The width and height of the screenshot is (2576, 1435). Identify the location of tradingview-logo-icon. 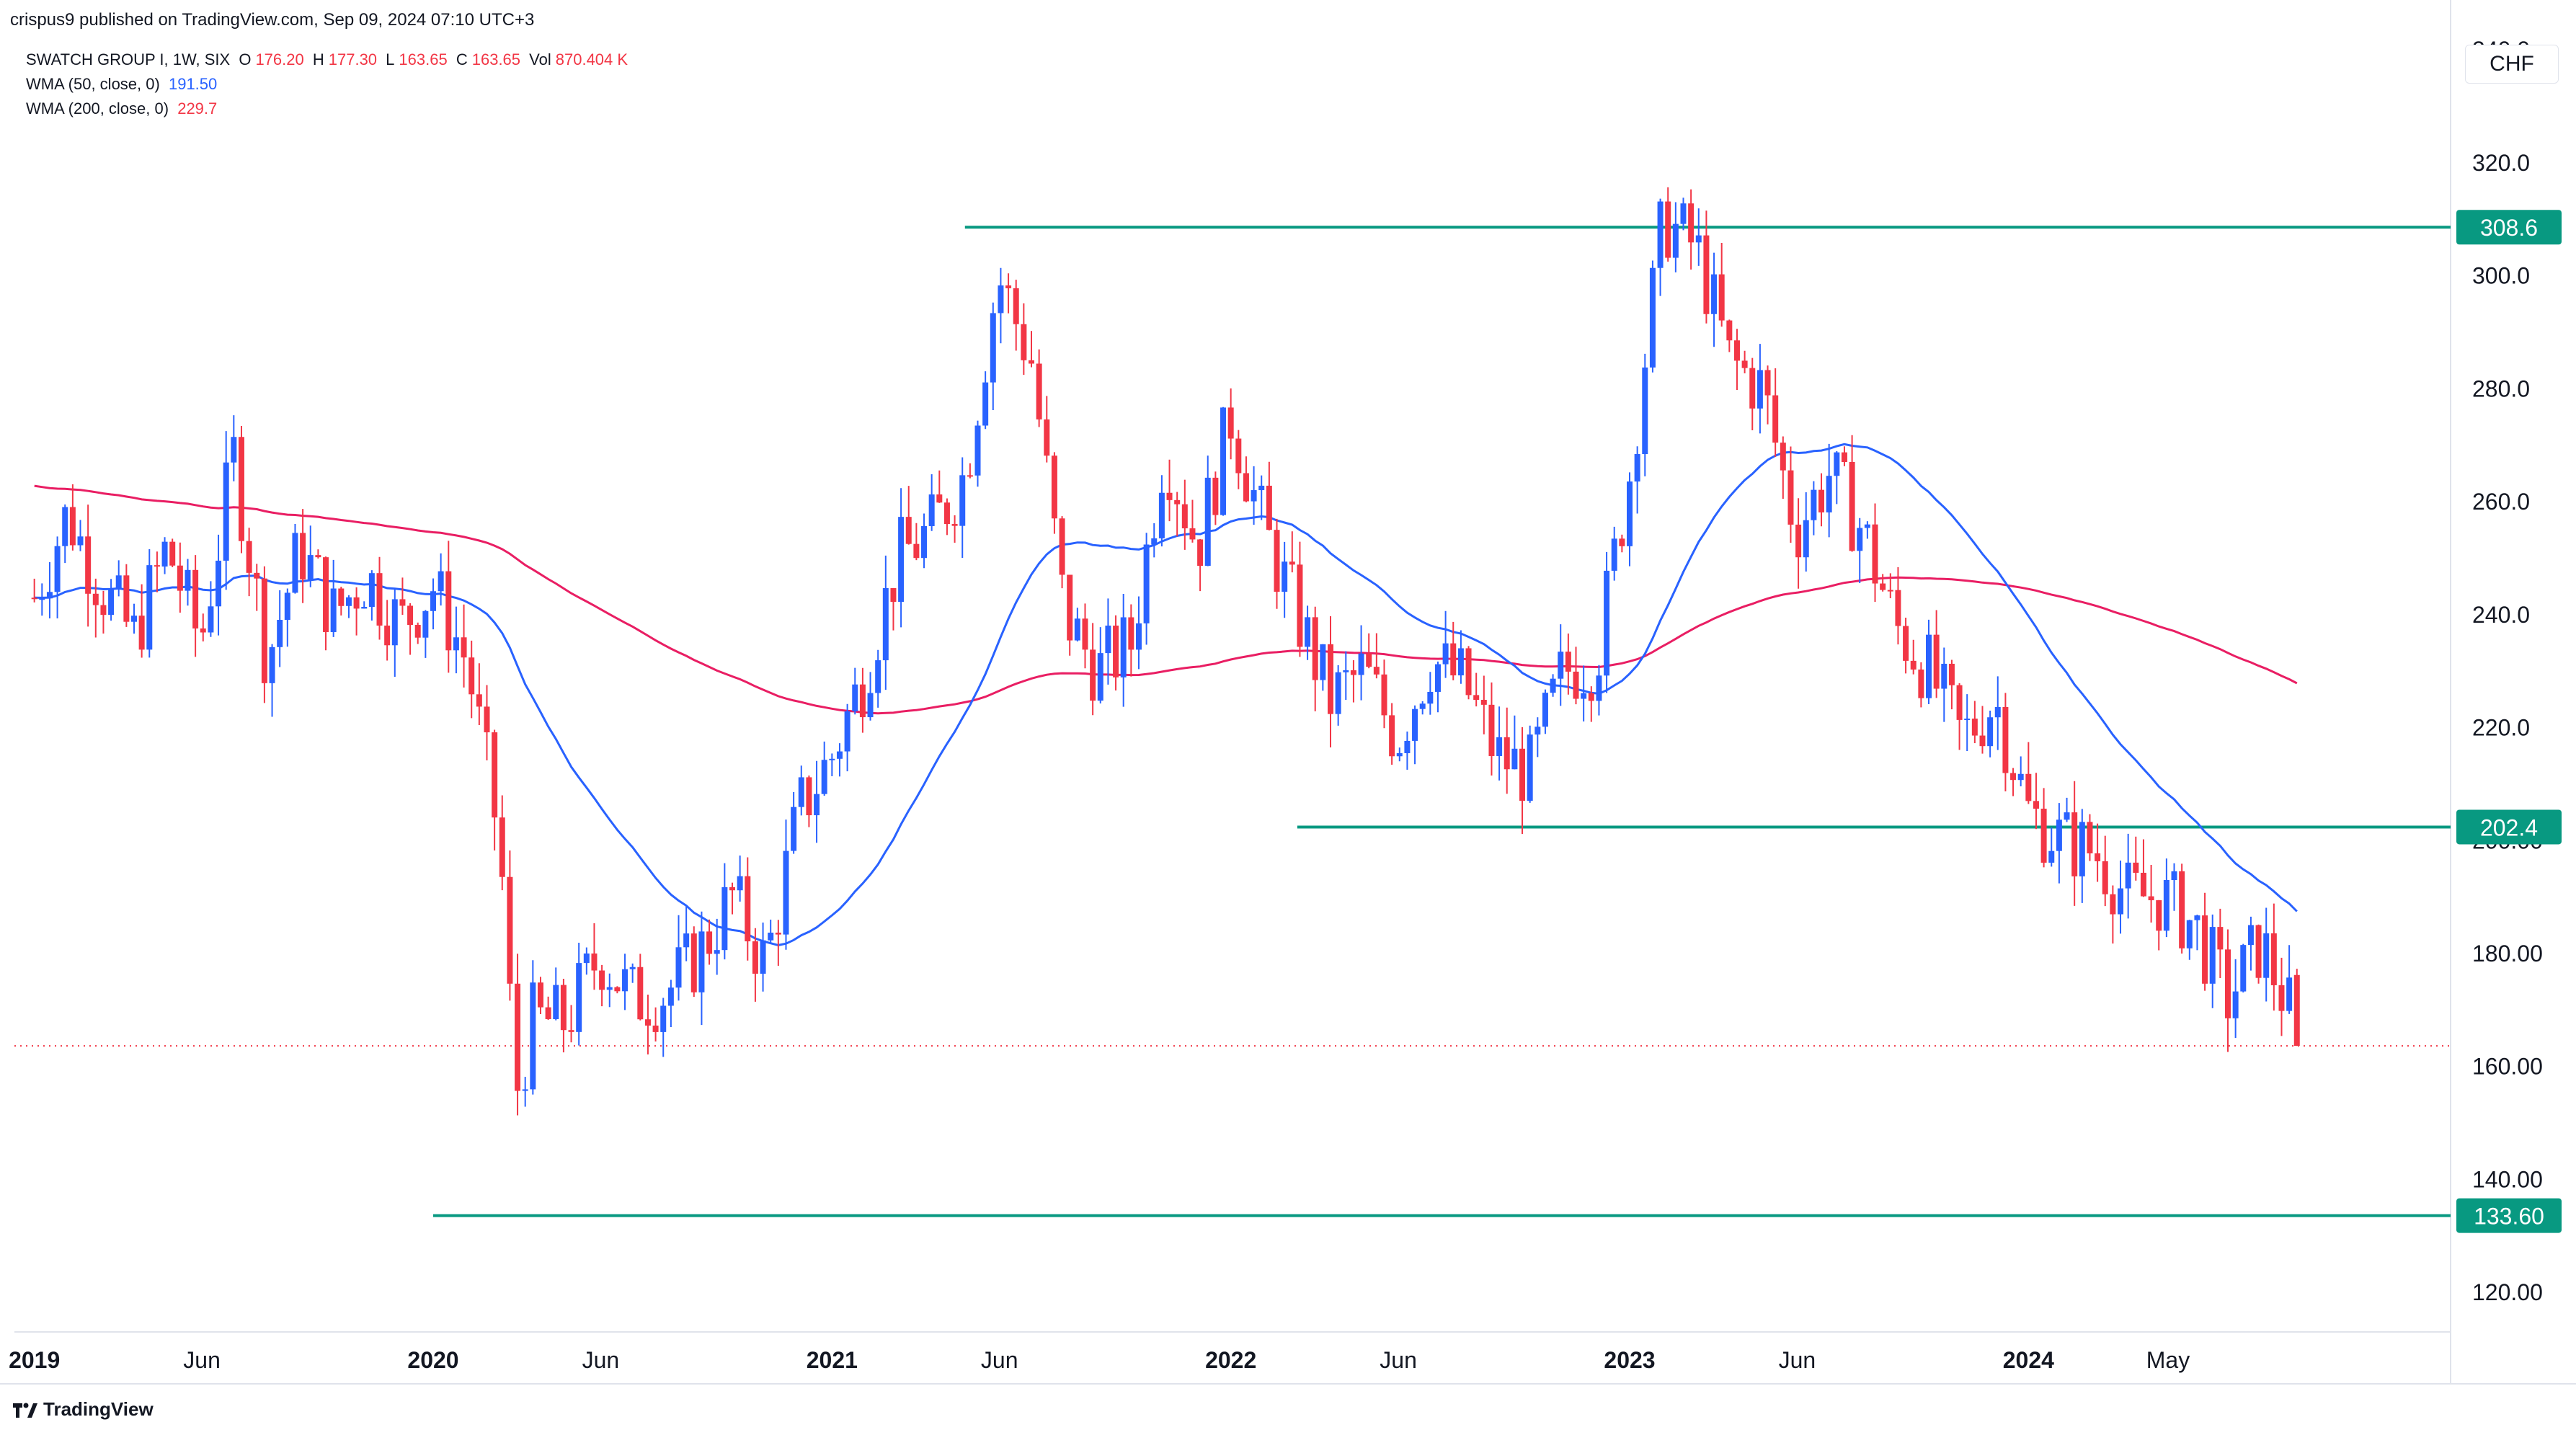
(25, 1410).